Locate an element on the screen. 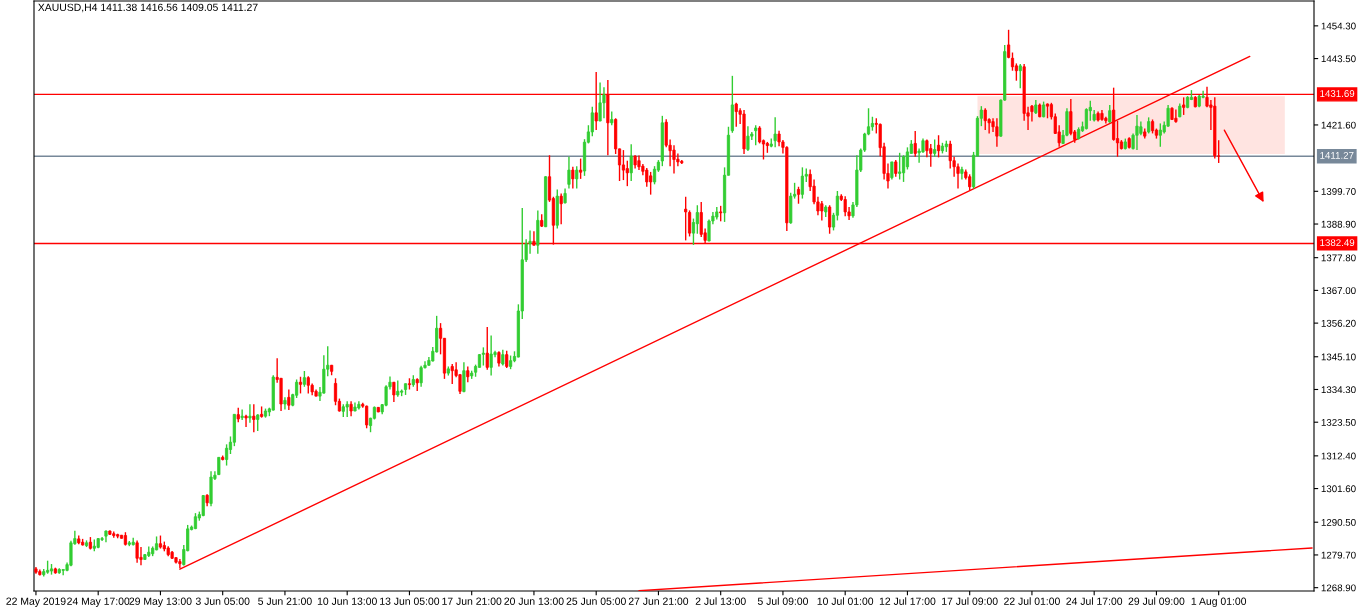  y-tick-label: 1399.70 is located at coordinates (1338, 191).